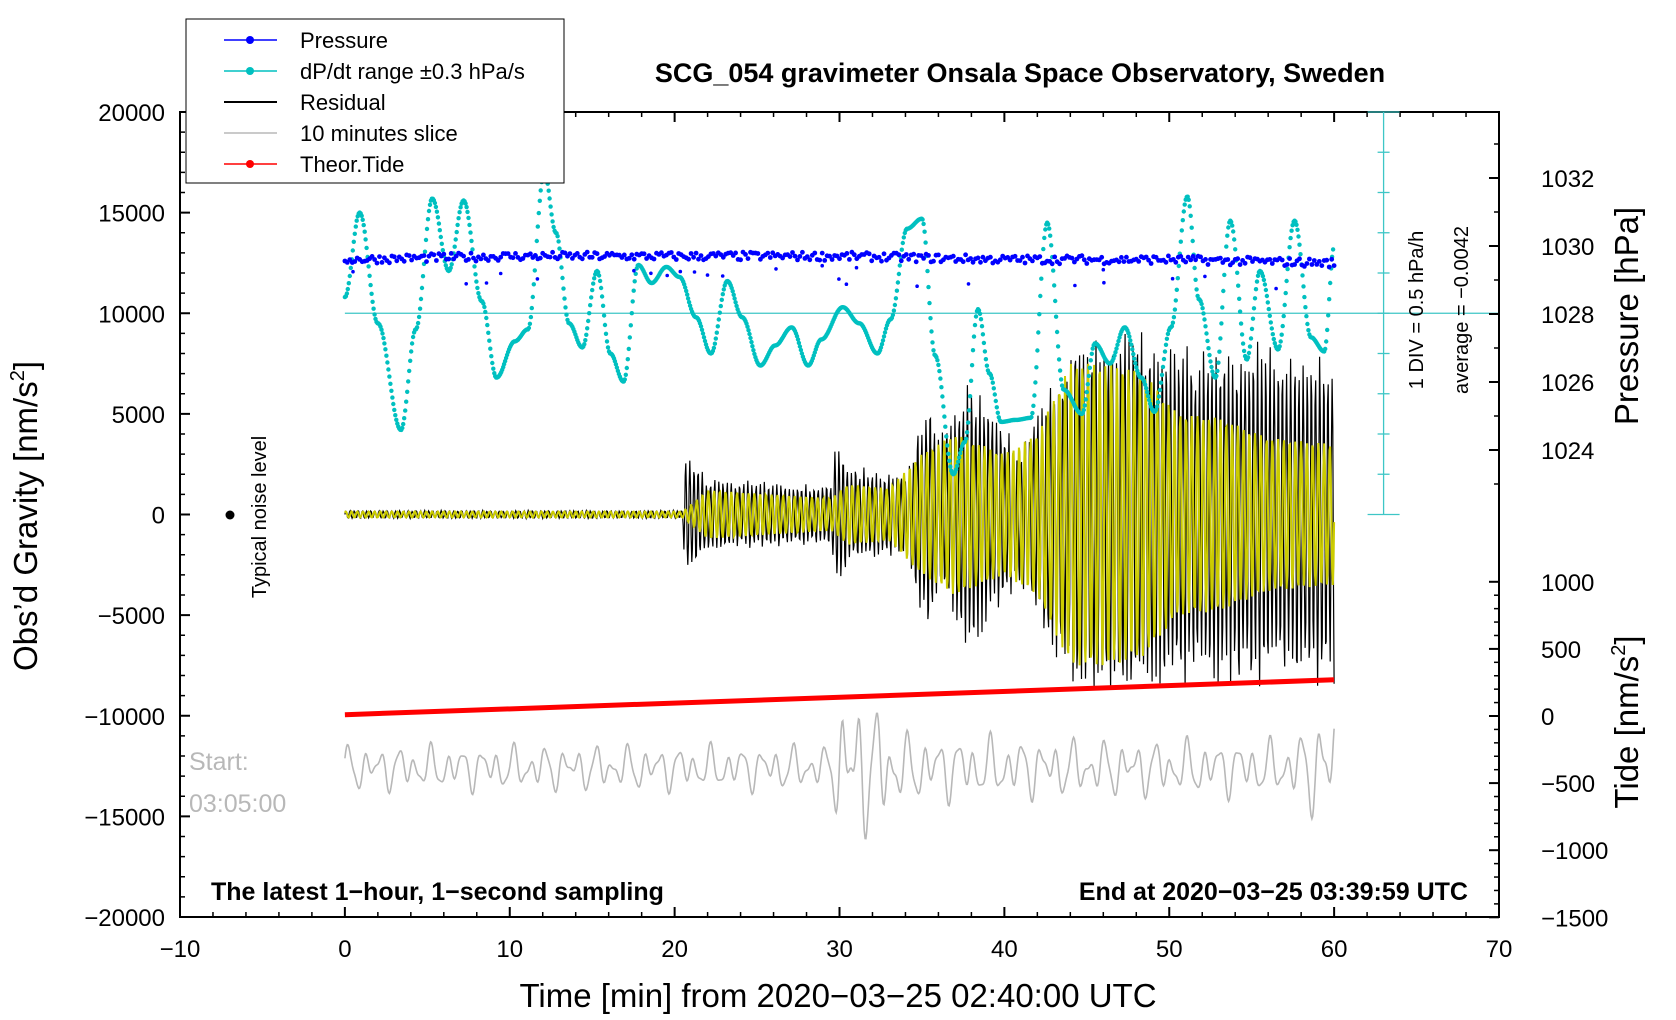  Describe the element at coordinates (839, 270) in the screenshot. I see `series-pressure` at that location.